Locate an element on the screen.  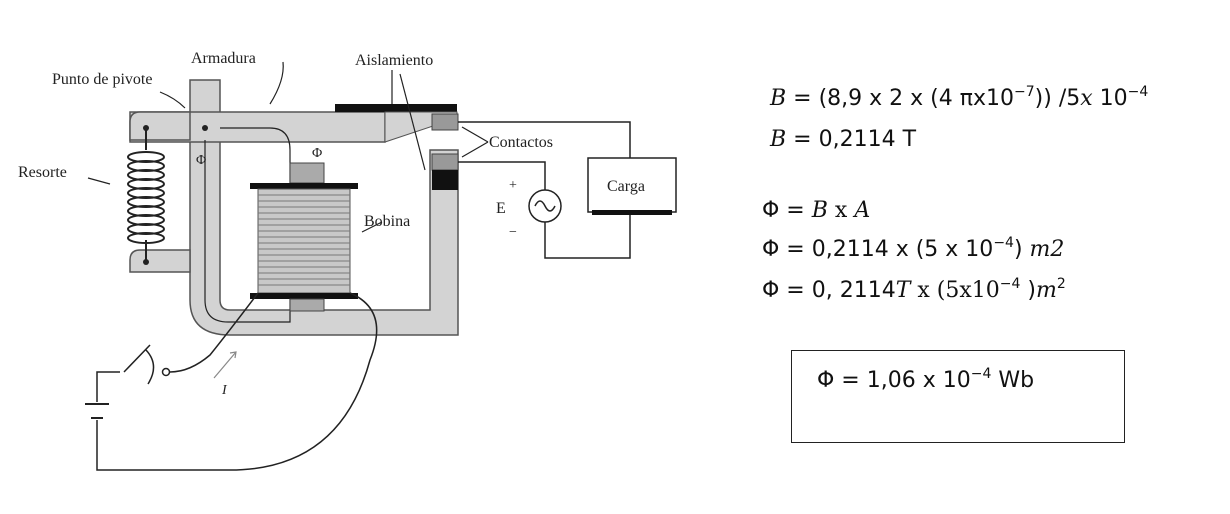
label-punto-pivote: Punto de pivote is located at coordinates (102, 79).